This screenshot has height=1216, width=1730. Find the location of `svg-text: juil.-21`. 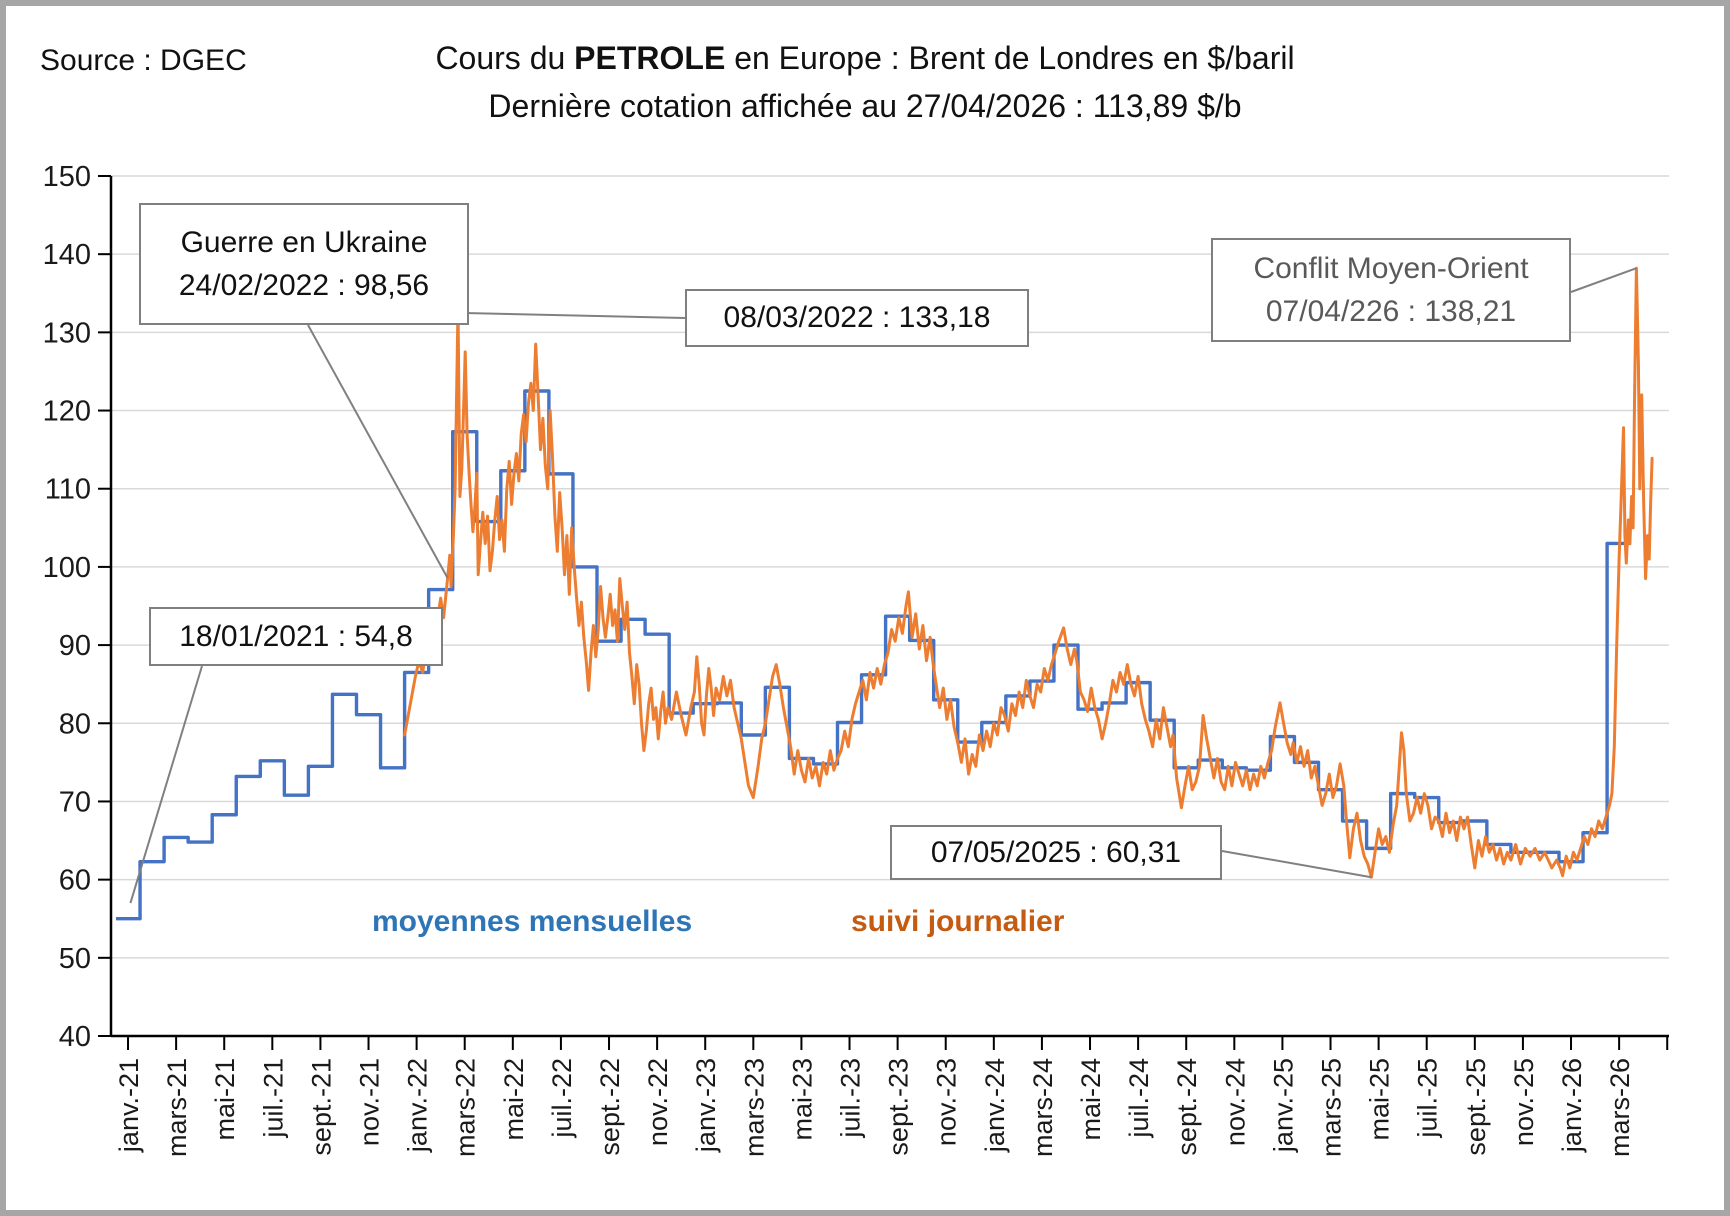

svg-text: juil.-21 is located at coordinates (273, 1098).